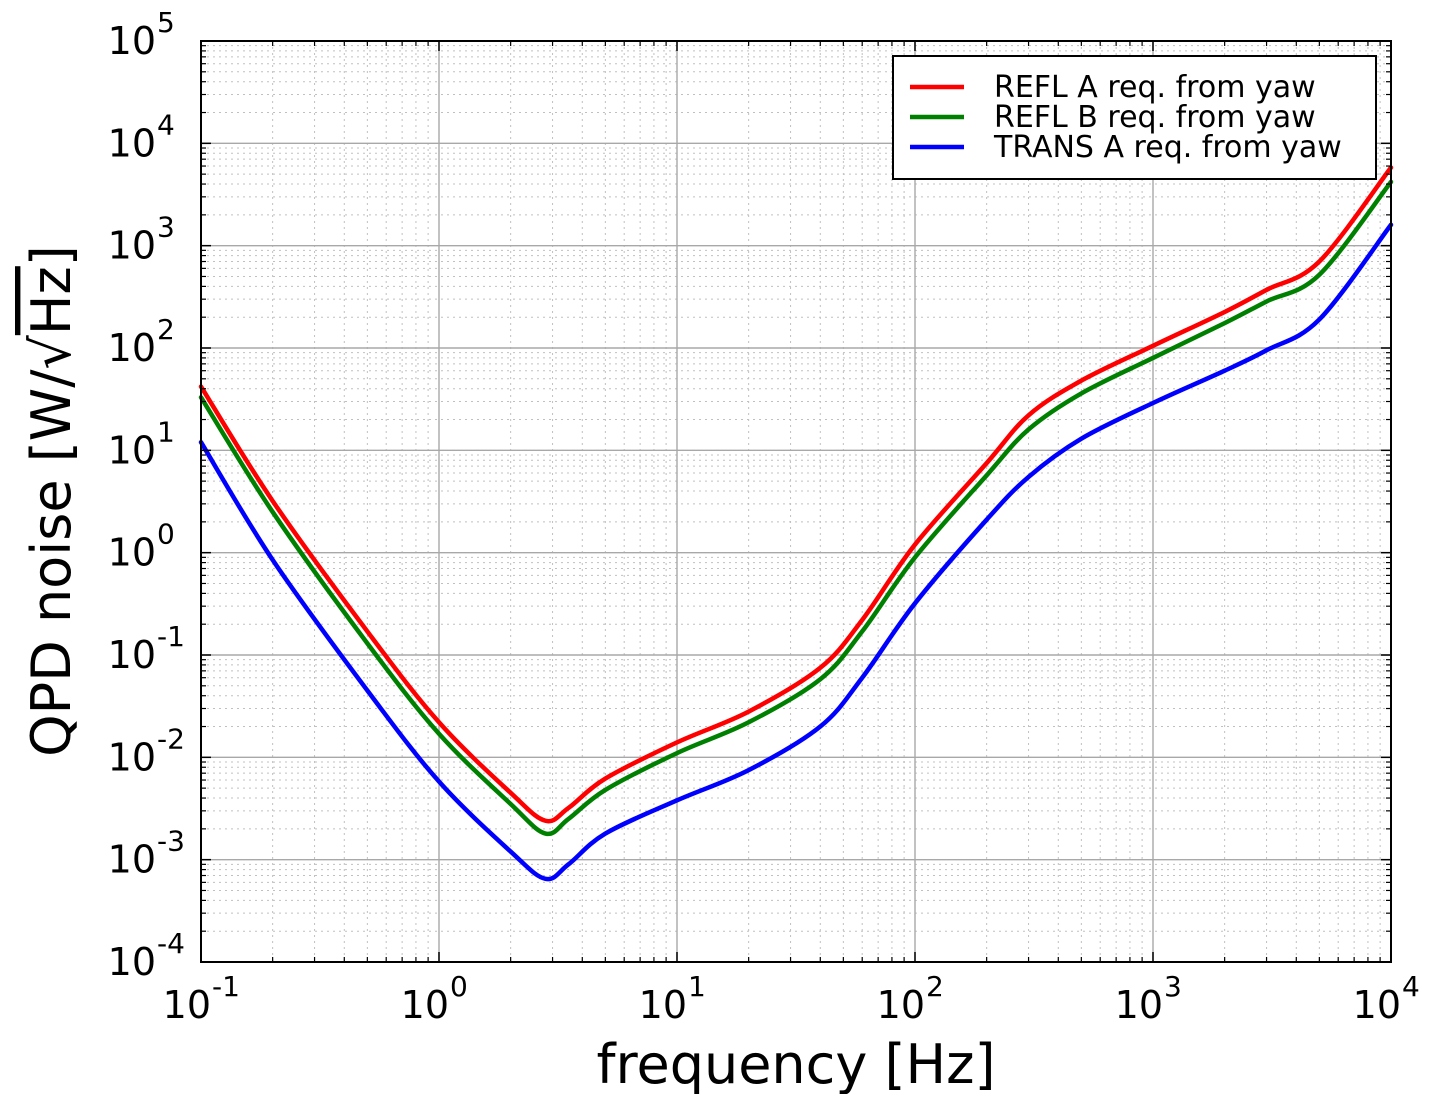  I want to click on y-axis-label: QPD noise [W/√Hz], so click(51, 501).